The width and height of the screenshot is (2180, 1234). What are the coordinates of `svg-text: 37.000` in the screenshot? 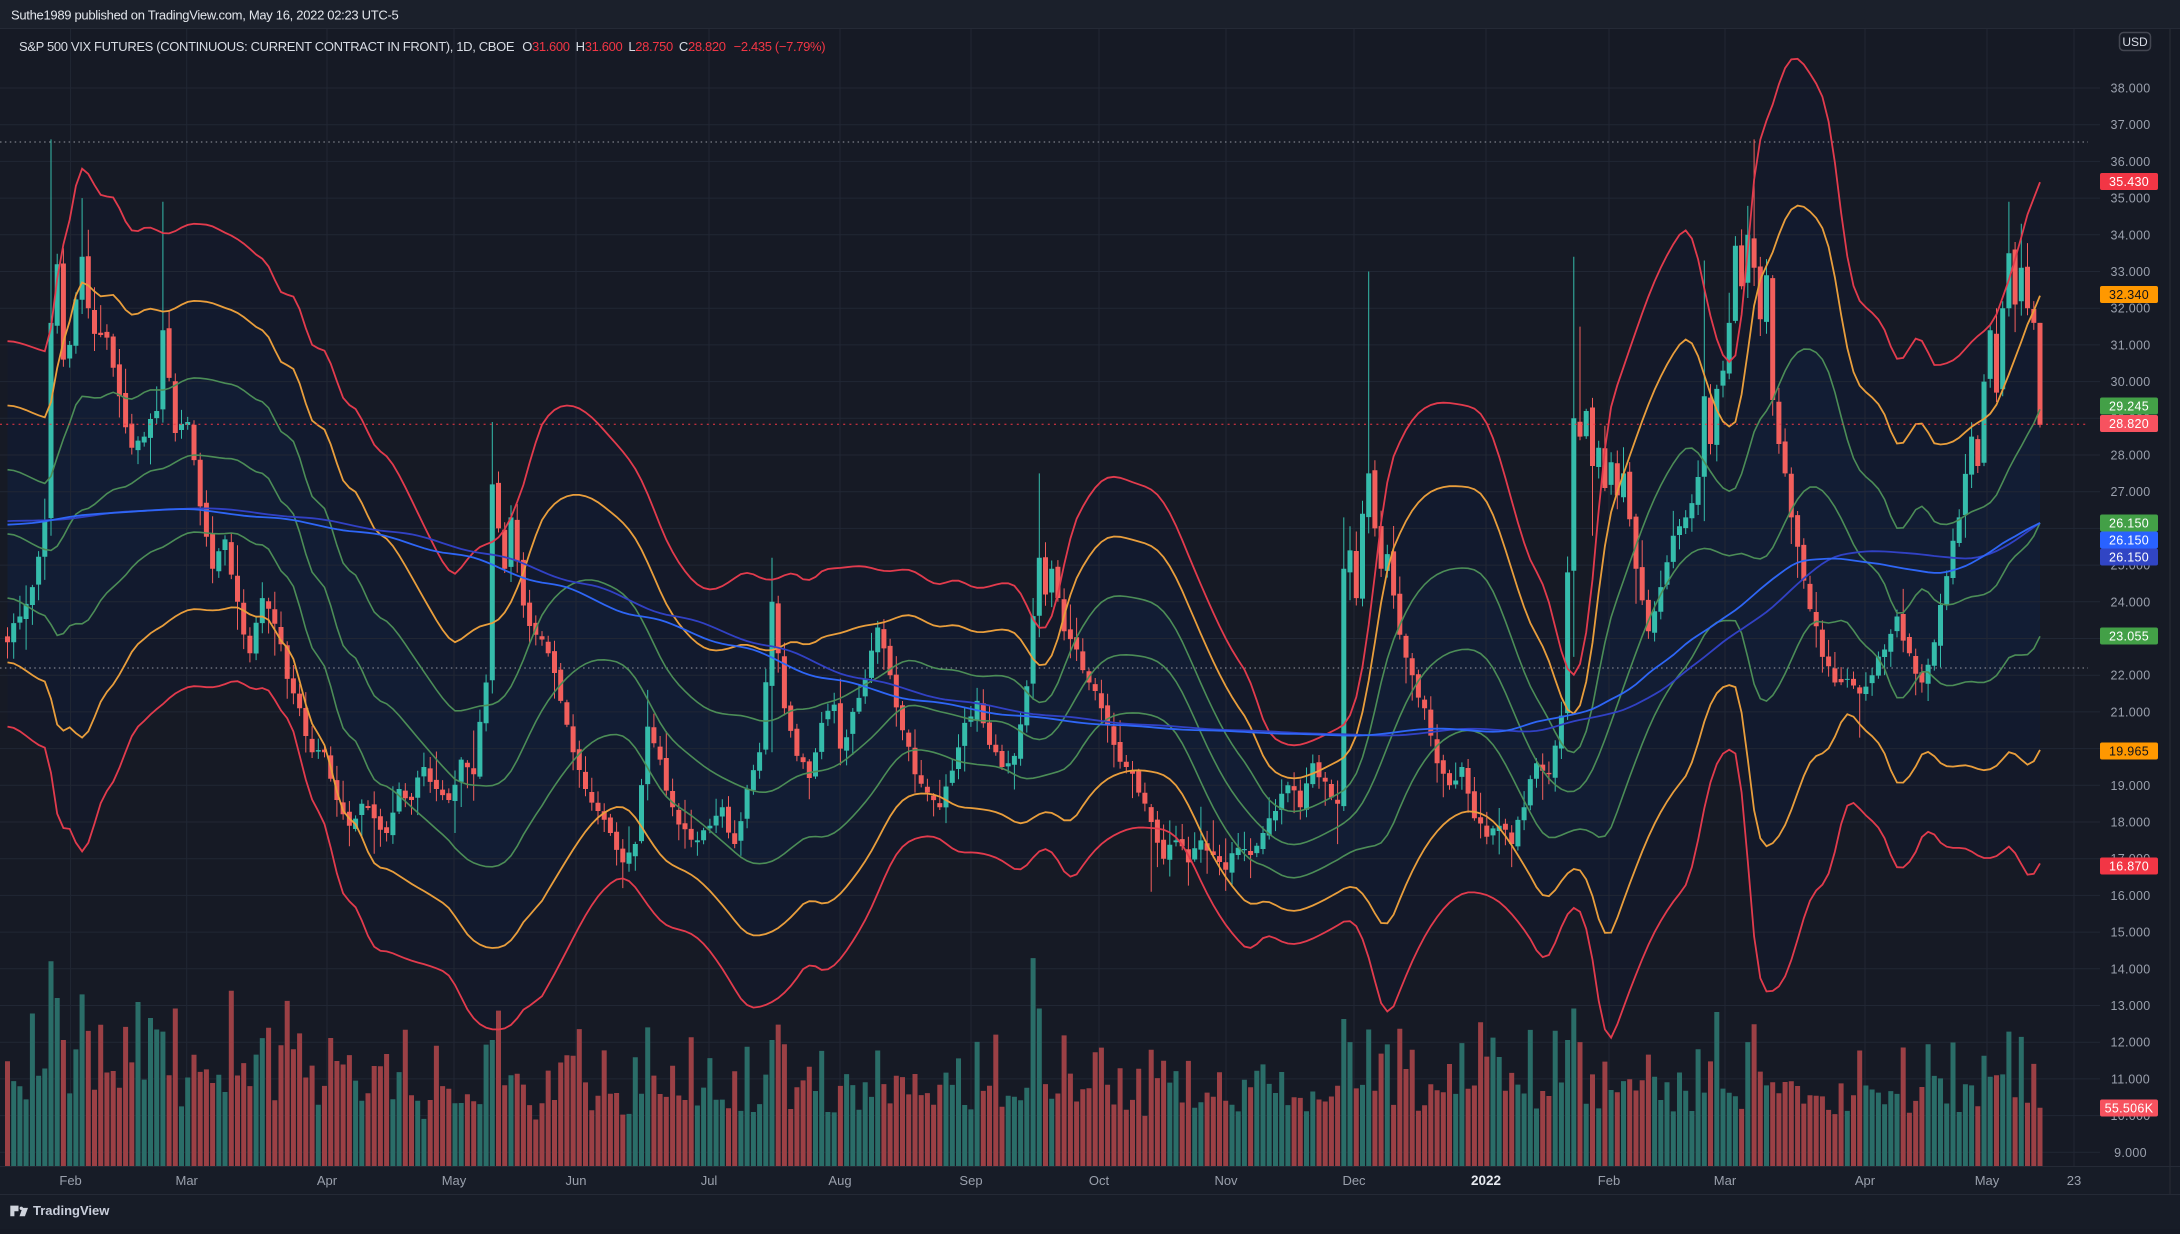 It's located at (2130, 125).